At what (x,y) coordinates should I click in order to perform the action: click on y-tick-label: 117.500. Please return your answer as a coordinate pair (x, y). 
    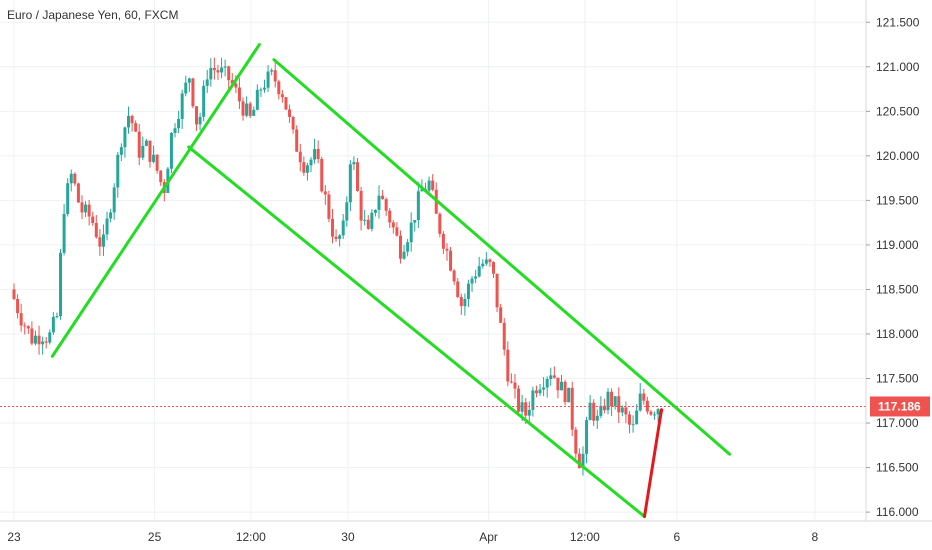
    Looking at the image, I should click on (897, 379).